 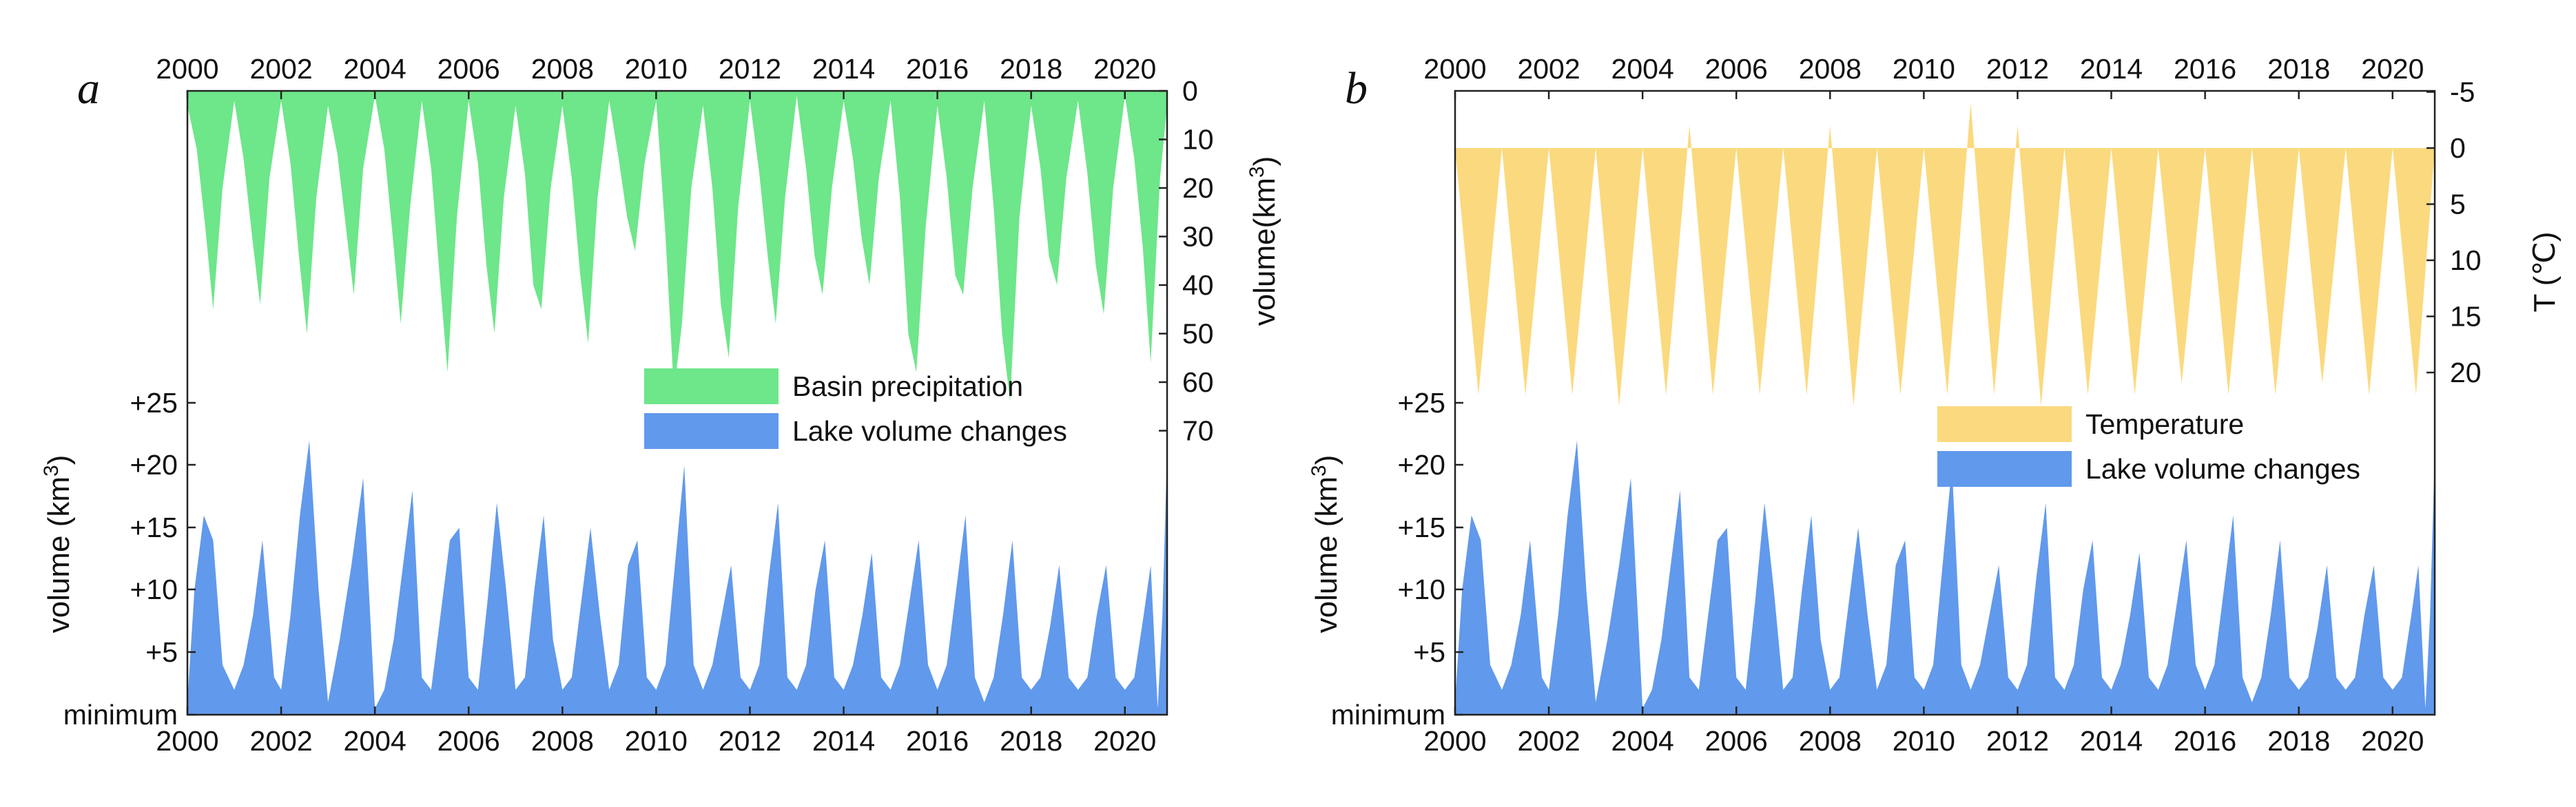 I want to click on area-temperature, so click(x=1945, y=254).